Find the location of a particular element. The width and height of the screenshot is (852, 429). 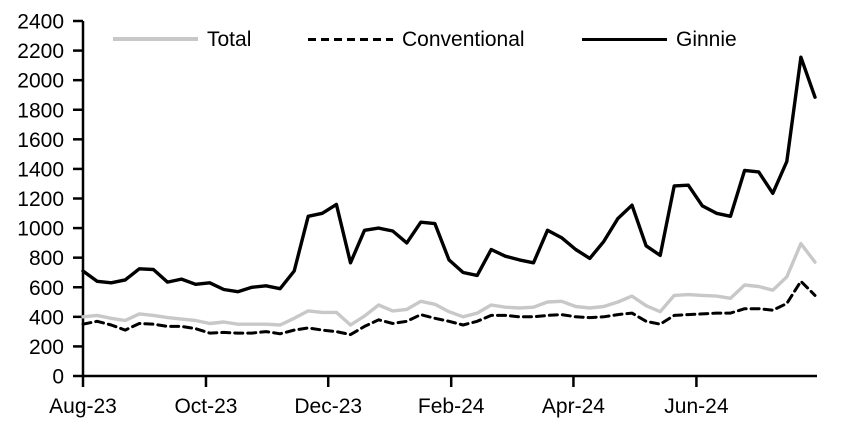

legend-label-conventional: Conventional is located at coordinates (463, 39).